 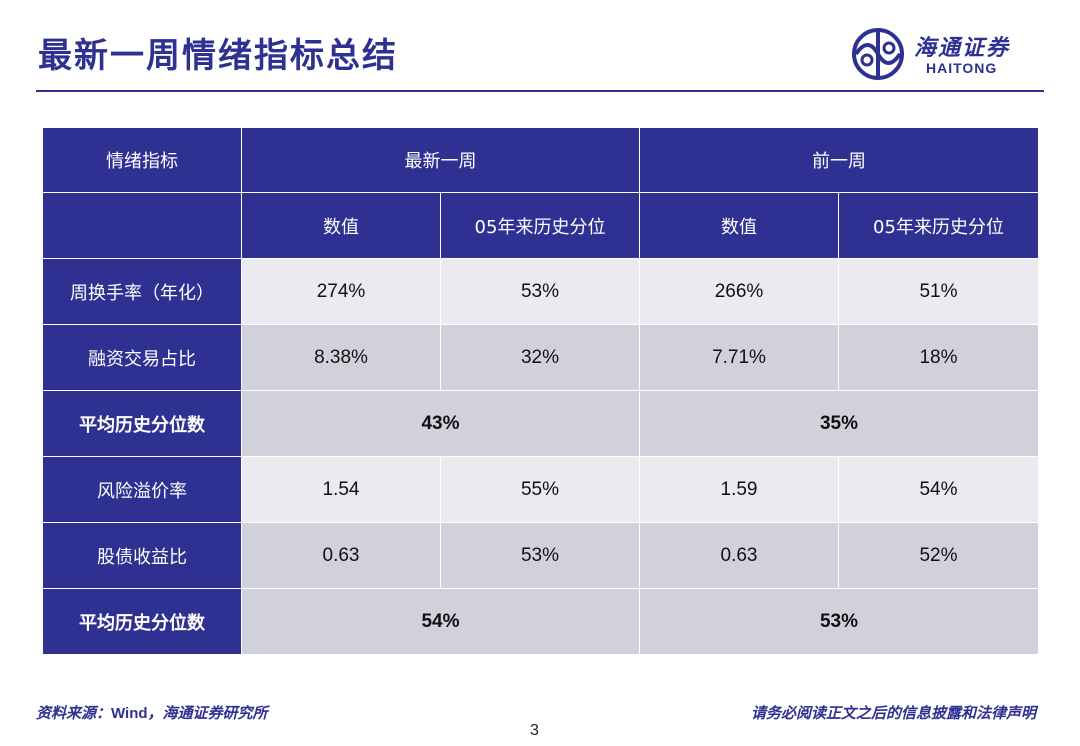 I want to click on table-row: 周换手率（年化） 274% 53% 266% 51%, so click(x=540, y=291).